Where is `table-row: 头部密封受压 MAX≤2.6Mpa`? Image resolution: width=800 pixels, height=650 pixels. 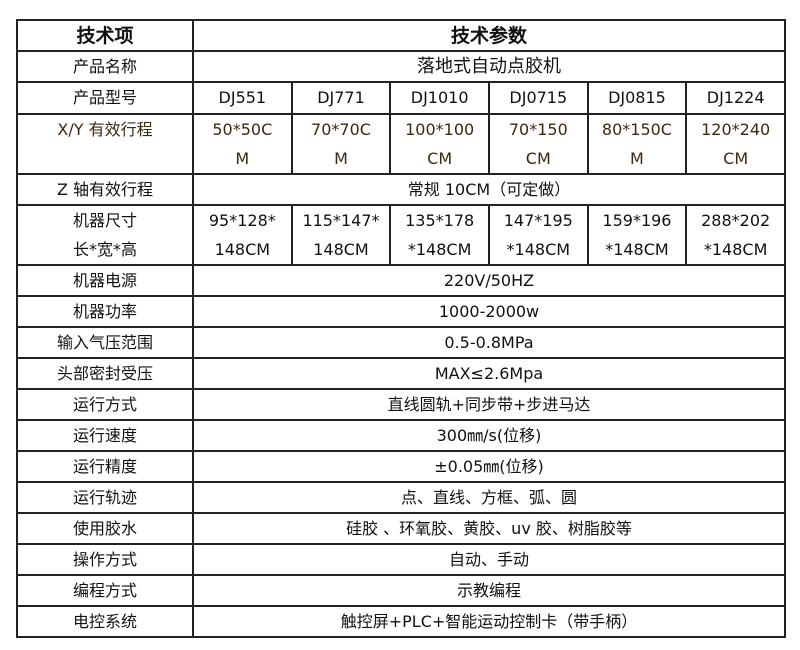
table-row: 头部密封受压 MAX≤2.6Mpa is located at coordinates (401, 373).